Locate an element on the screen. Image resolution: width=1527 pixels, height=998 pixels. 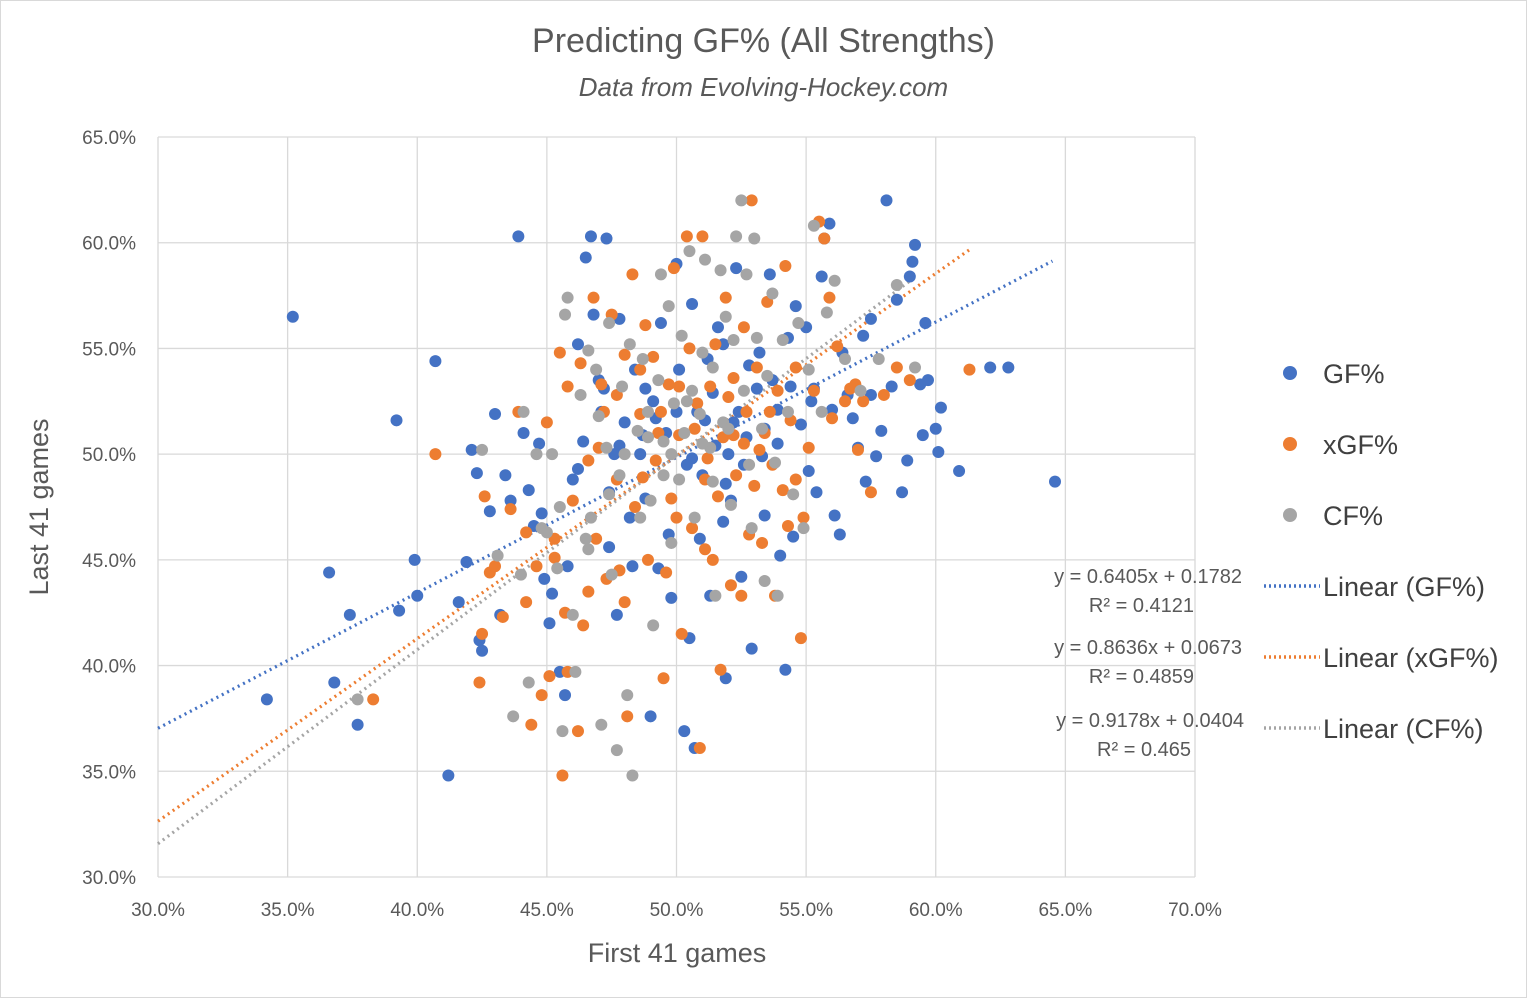
r-squared-cf: R² = 0.465 is located at coordinates (1144, 750).